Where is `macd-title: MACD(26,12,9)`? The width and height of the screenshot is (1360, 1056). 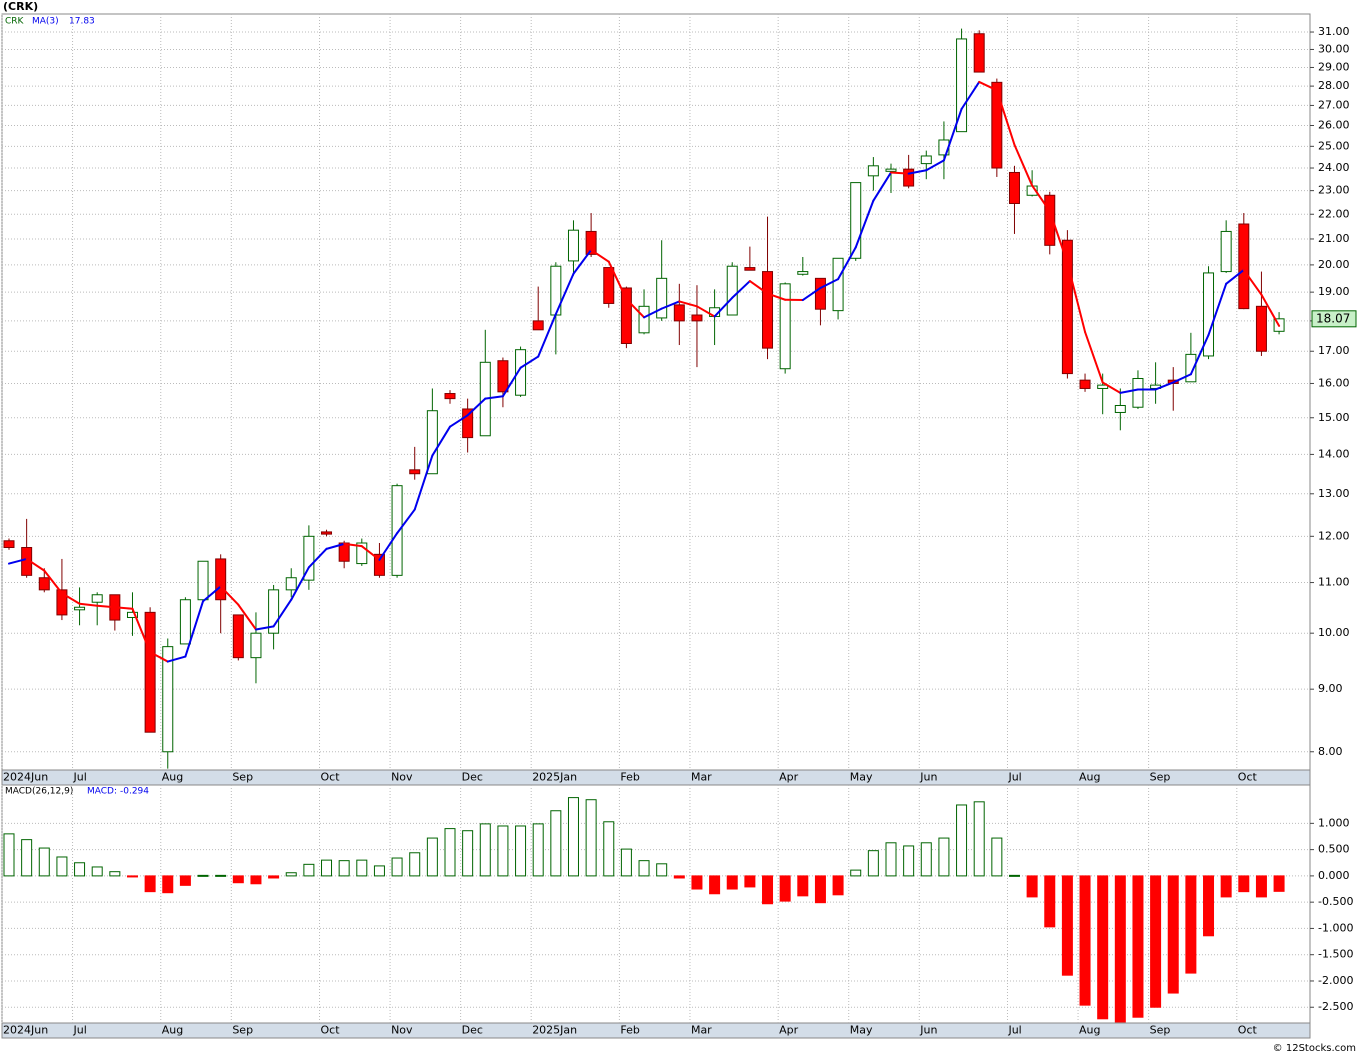
macd-title: MACD(26,12,9) is located at coordinates (39, 792).